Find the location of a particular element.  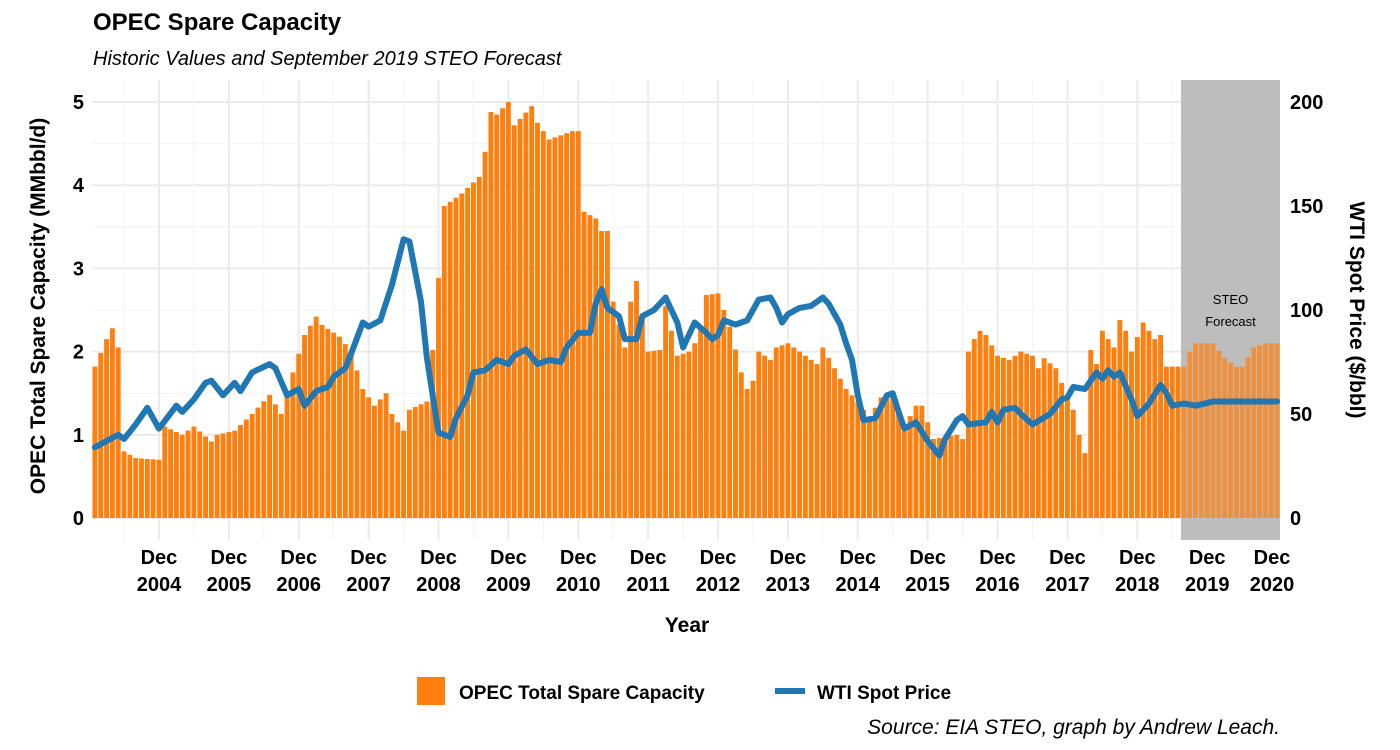

x-tick-year: 2013 is located at coordinates (788, 585).